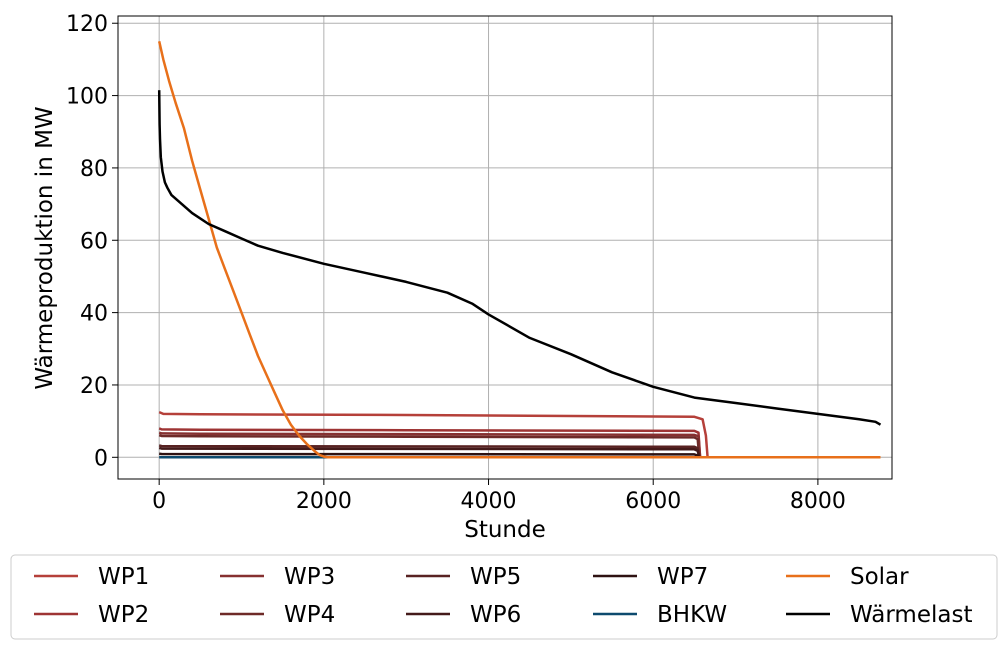 The image size is (1008, 650). I want to click on y-tick-label: 60, so click(94, 241).